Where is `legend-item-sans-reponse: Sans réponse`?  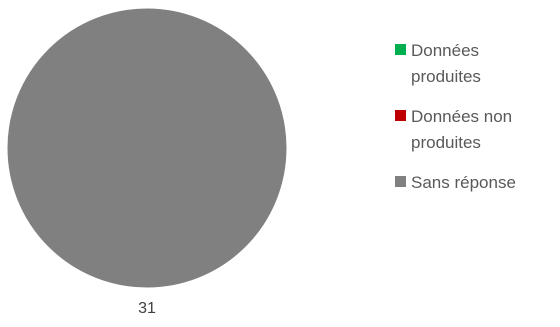 legend-item-sans-reponse: Sans réponse is located at coordinates (477, 183).